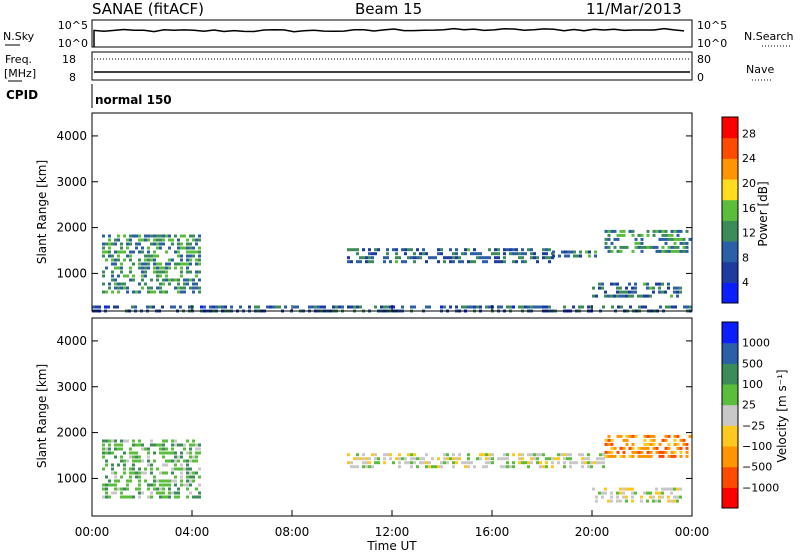 This screenshot has width=800, height=554. Describe the element at coordinates (71, 433) in the screenshot. I see `velocity-ytick-label: 2000` at that location.